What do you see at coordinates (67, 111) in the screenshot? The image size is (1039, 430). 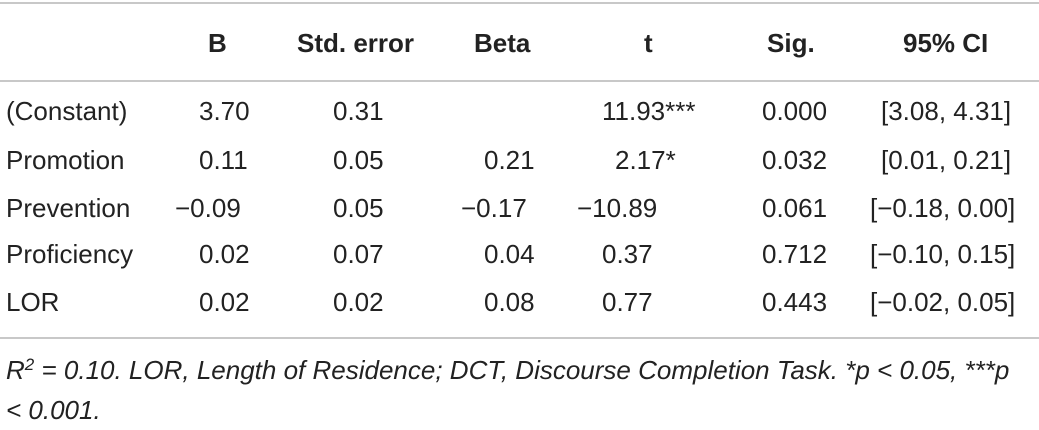 I see `row-label: (Constant)` at bounding box center [67, 111].